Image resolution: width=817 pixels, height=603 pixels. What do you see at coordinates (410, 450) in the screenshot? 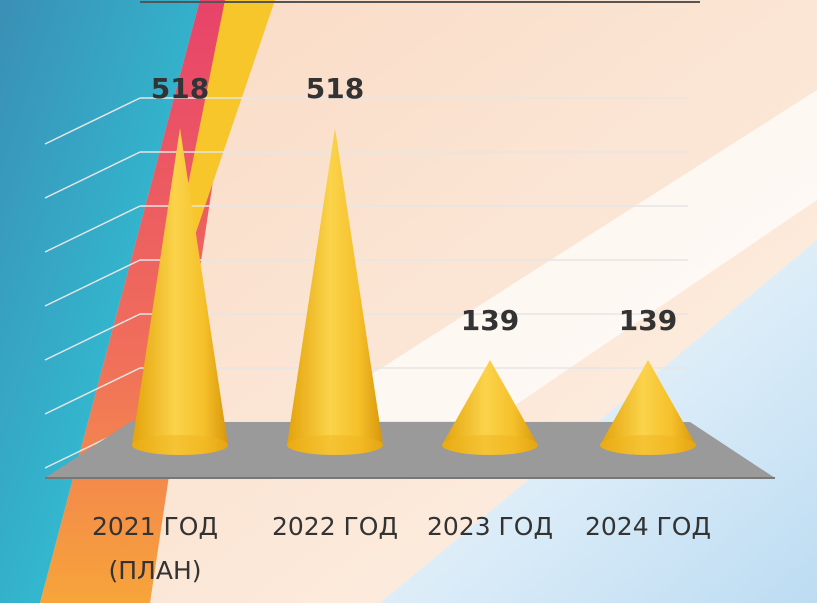
I see `floor` at bounding box center [410, 450].